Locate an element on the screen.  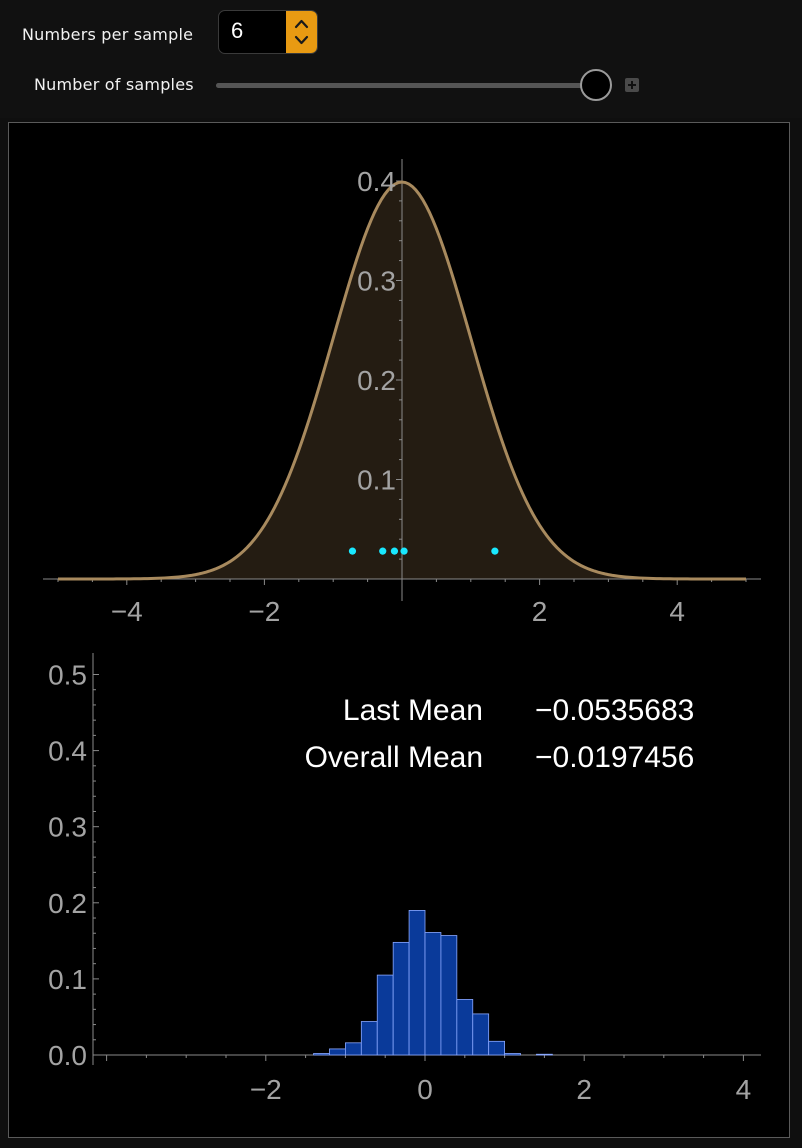
slider-thumb is located at coordinates (596, 85).